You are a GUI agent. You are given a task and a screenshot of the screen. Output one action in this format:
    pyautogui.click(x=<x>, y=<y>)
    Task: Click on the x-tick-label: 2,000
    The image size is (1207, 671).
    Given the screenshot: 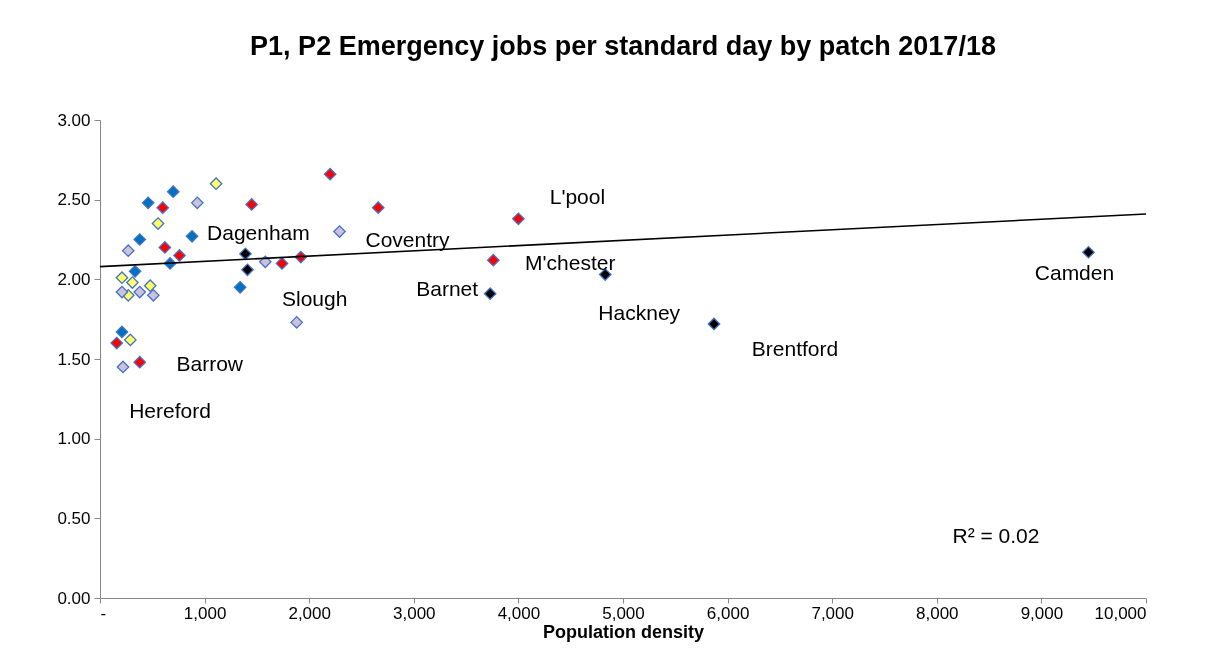 What is the action you would take?
    pyautogui.click(x=309, y=613)
    